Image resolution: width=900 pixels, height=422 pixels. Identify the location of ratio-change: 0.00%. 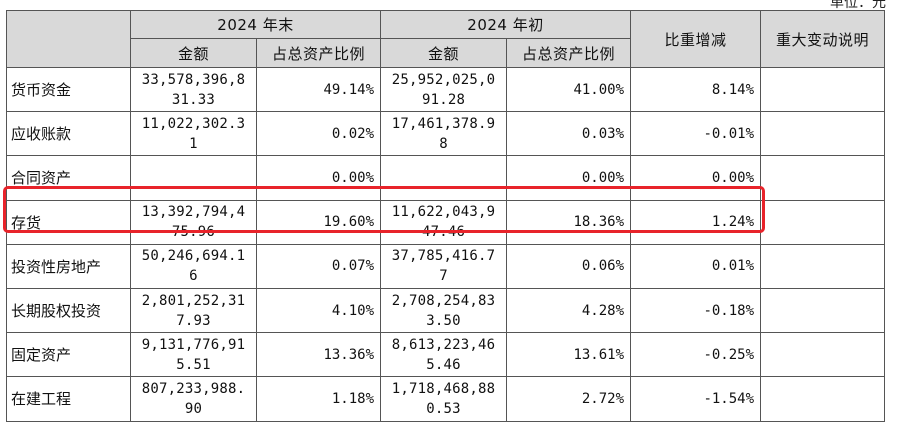
(696, 178).